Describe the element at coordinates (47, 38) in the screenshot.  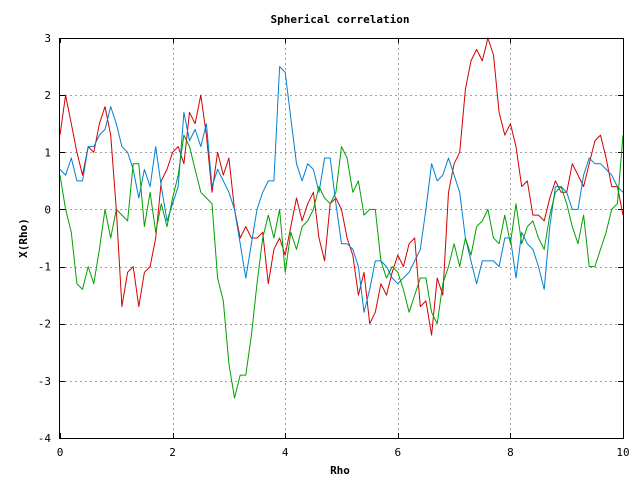
I see `y-tick-label: 3` at that location.